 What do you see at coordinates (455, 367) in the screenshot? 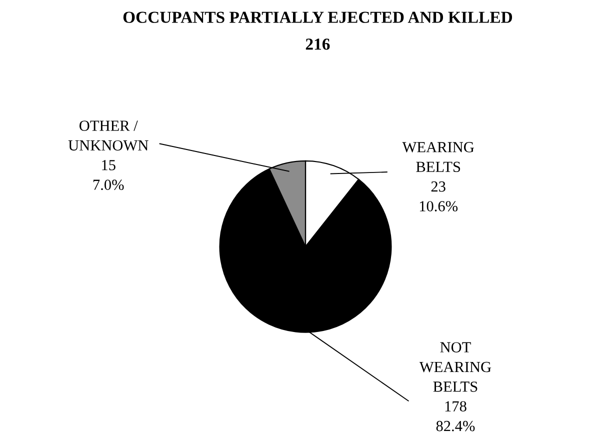
I see `slice-label: NOT WEARING BELTS` at bounding box center [455, 367].